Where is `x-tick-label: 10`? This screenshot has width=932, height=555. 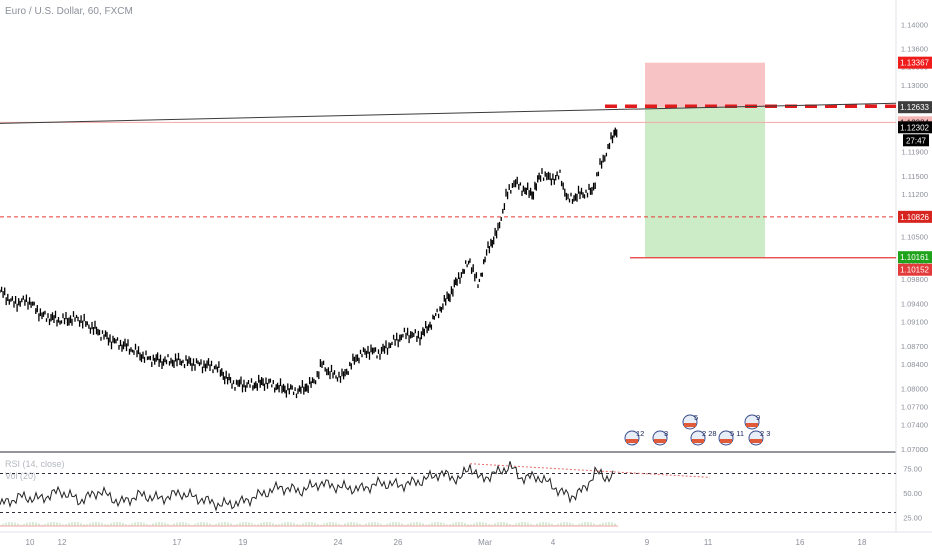
x-tick-label: 10 is located at coordinates (30, 542).